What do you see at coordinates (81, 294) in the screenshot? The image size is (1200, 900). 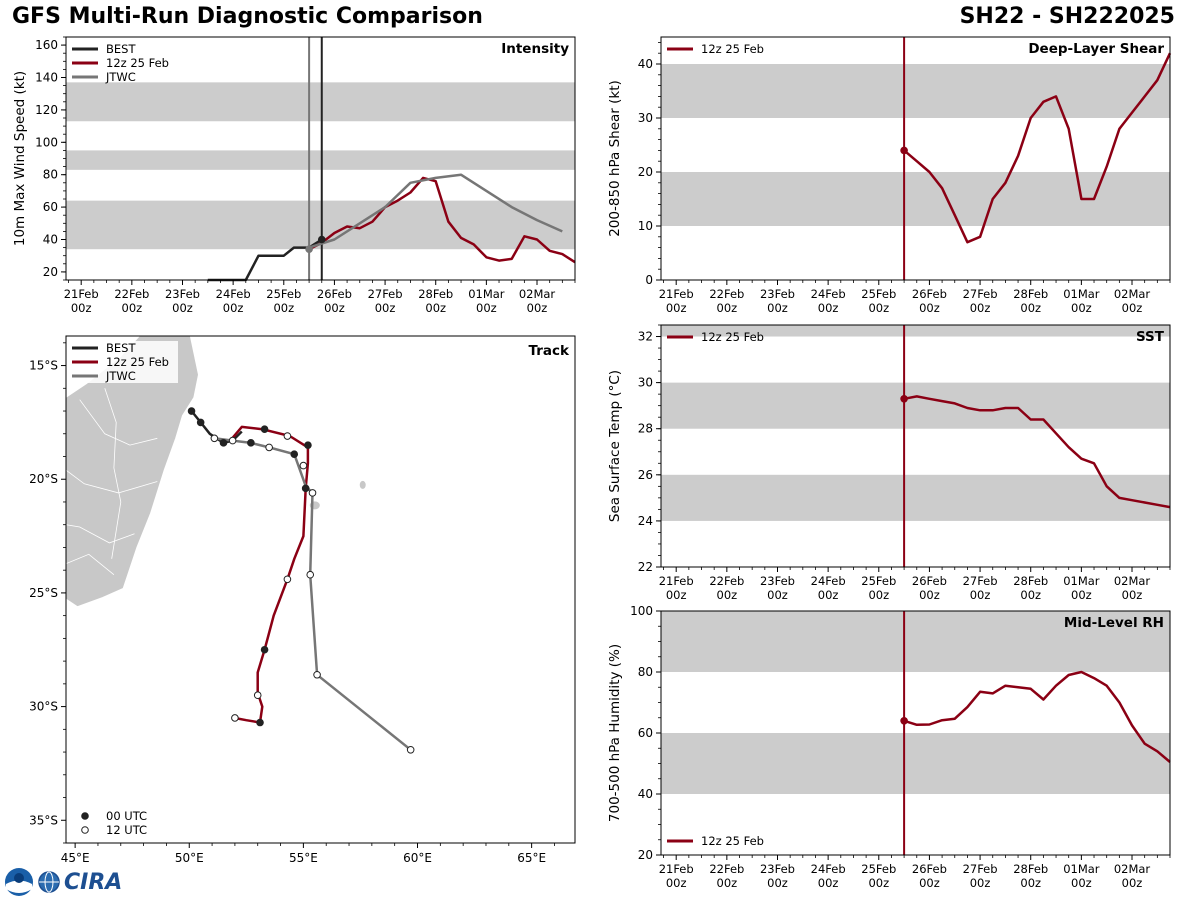 I see `x-tick-label-day: 21Feb` at bounding box center [81, 294].